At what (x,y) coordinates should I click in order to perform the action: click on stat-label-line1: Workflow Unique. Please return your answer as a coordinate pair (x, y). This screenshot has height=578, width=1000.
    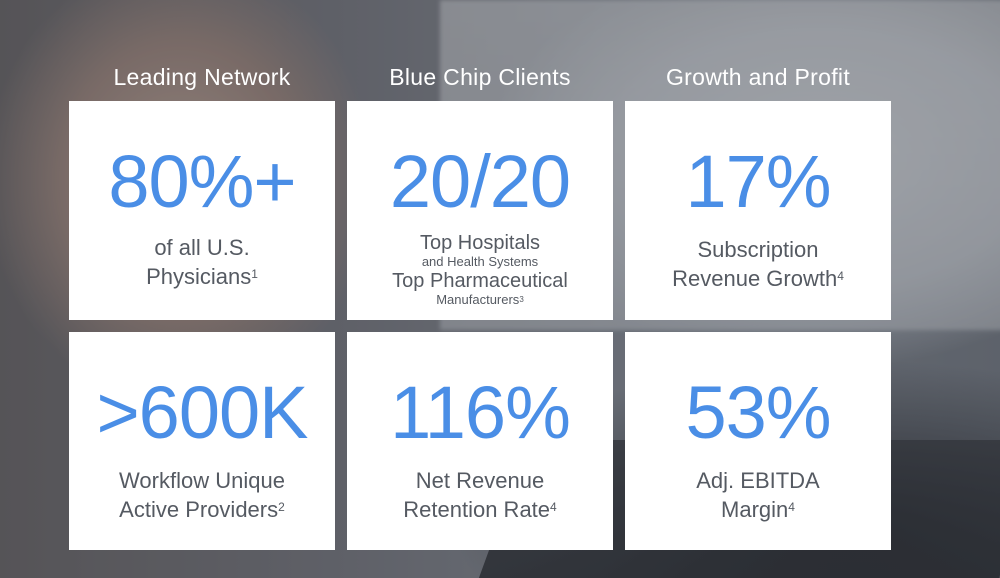
    Looking at the image, I should click on (202, 480).